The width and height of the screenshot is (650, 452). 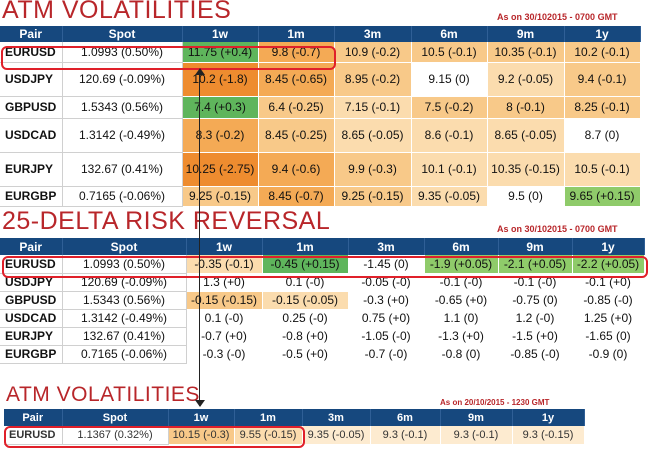 I want to click on value-cell-3m: 9.25 (-0.15), so click(x=373, y=196).